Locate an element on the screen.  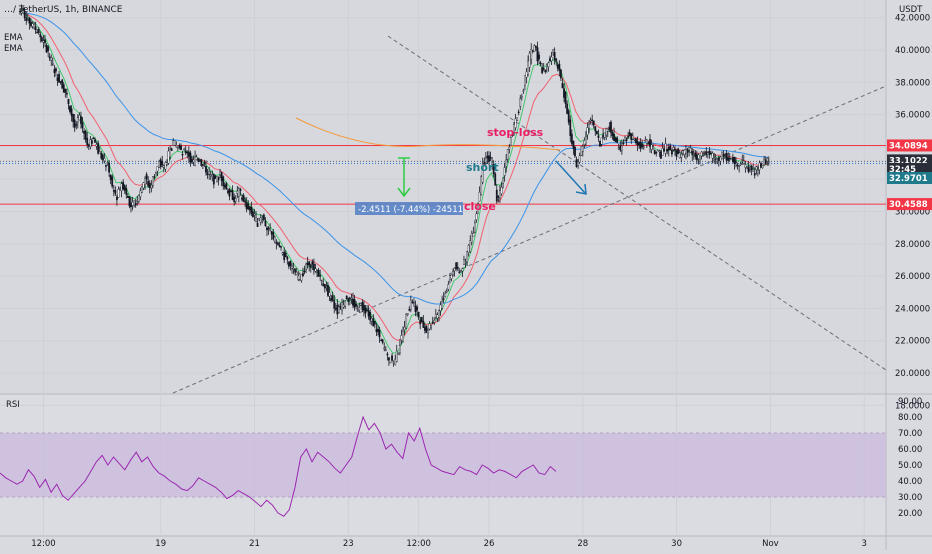
rsi-tick-label: 90.00 is located at coordinates (910, 402).